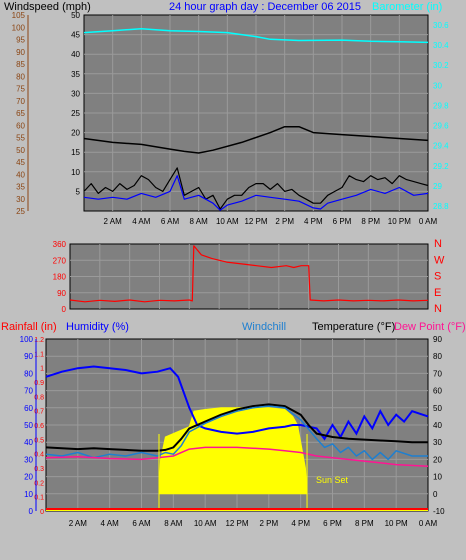 The height and width of the screenshot is (560, 466). What do you see at coordinates (42, 369) in the screenshot?
I see `rainfall-tick-label: 1` at bounding box center [42, 369].